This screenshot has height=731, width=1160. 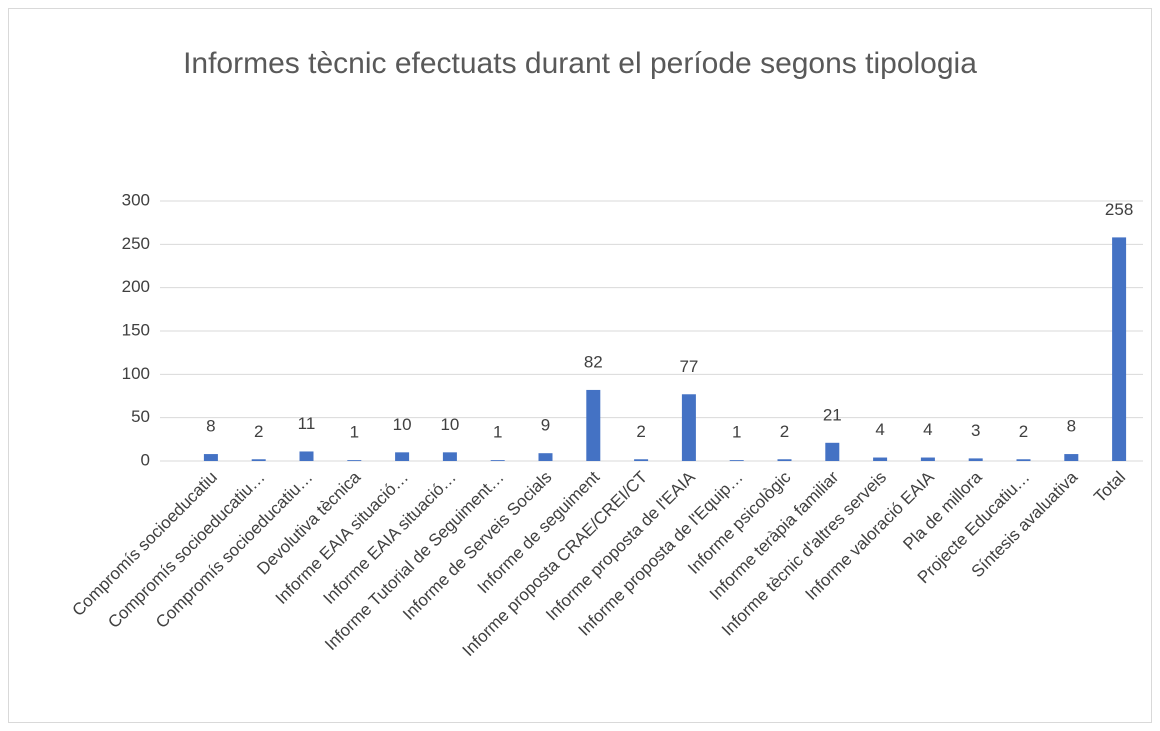 I want to click on x-tick-label: Total, so click(x=1109, y=487).